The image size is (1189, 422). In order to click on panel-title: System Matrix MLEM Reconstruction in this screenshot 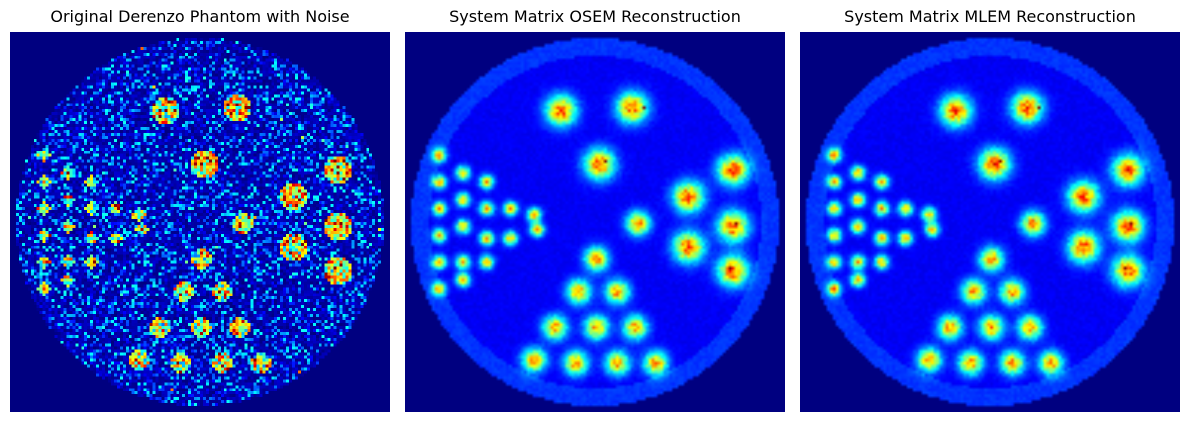, I will do `click(990, 16)`.